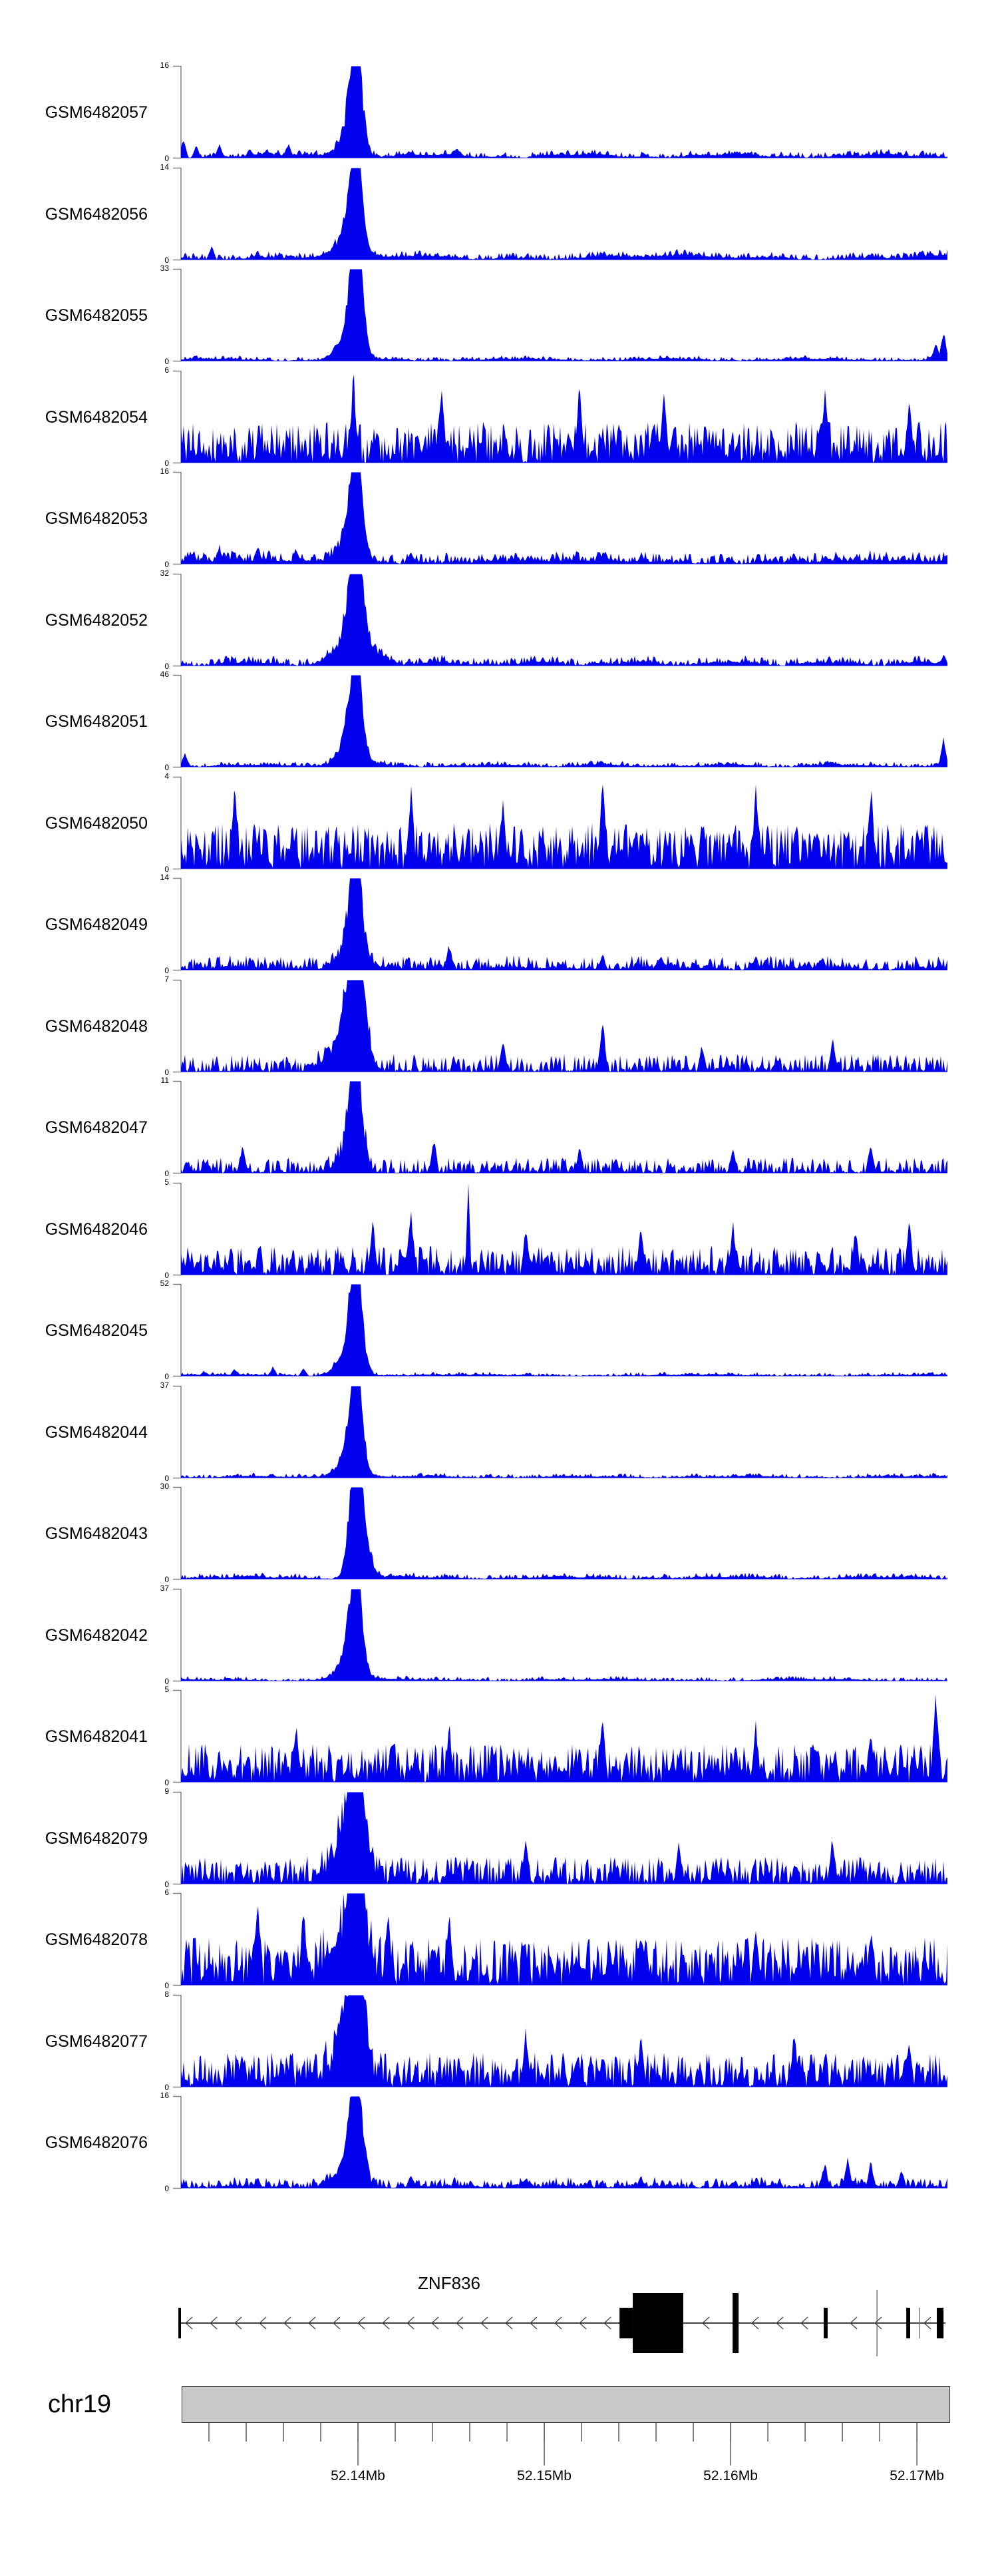  Describe the element at coordinates (96, 1330) in the screenshot. I see `sample-label: GSM6482045` at that location.